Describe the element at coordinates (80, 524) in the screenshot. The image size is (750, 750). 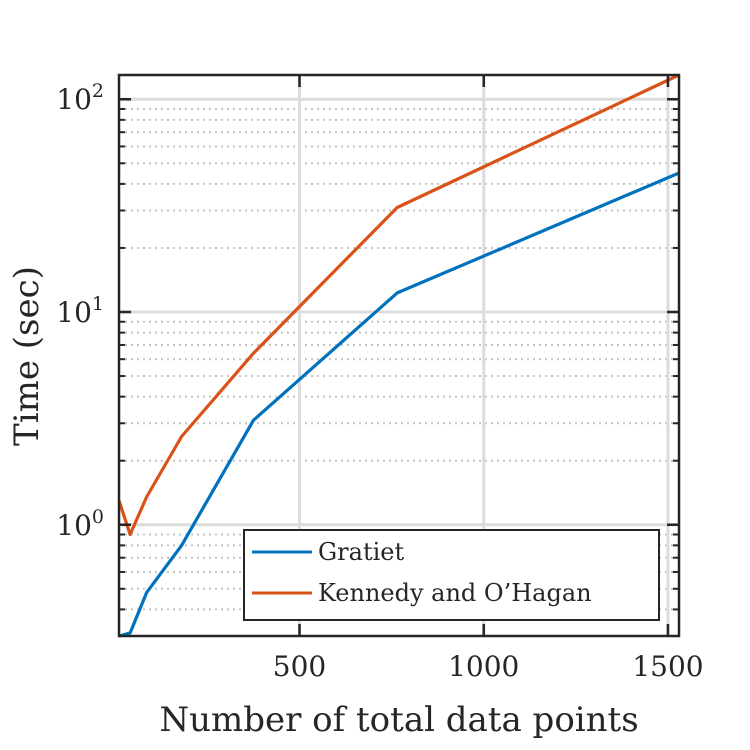
I see `y-tick-label: 10⁰` at that location.